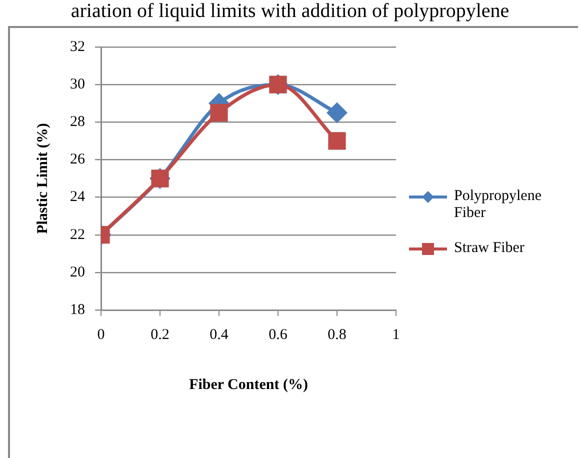 The image size is (580, 458). I want to click on x-tick-label: 1, so click(396, 334).